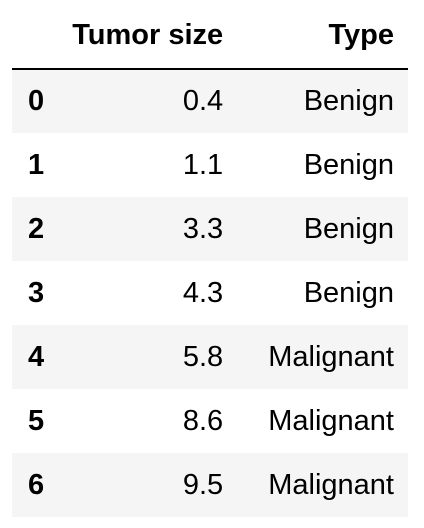 This screenshot has width=424, height=528. Describe the element at coordinates (36, 101) in the screenshot. I see `row-index: 0` at that location.